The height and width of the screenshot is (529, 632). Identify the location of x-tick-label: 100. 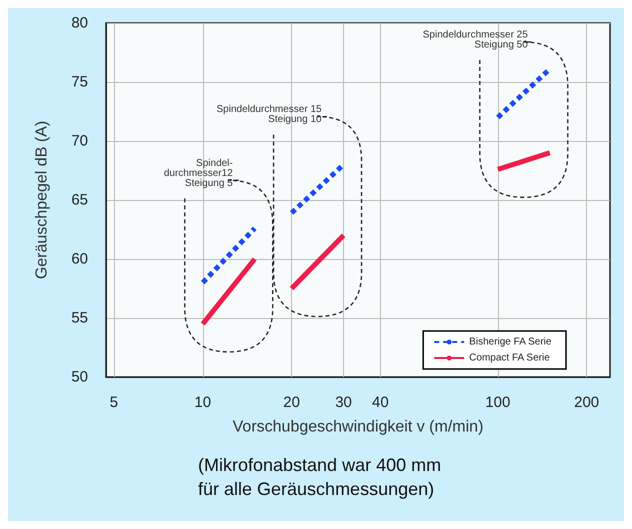
(497, 402).